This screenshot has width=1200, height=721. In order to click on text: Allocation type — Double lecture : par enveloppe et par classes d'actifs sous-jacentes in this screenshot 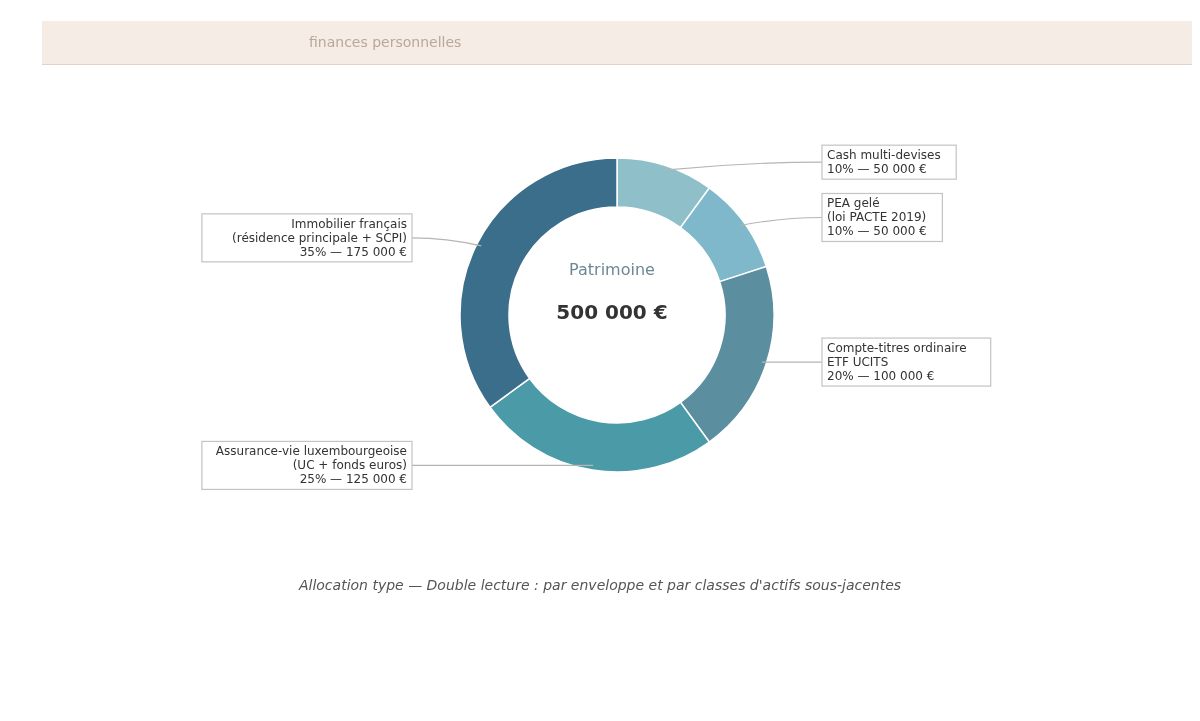, I will do `click(600, 585)`.